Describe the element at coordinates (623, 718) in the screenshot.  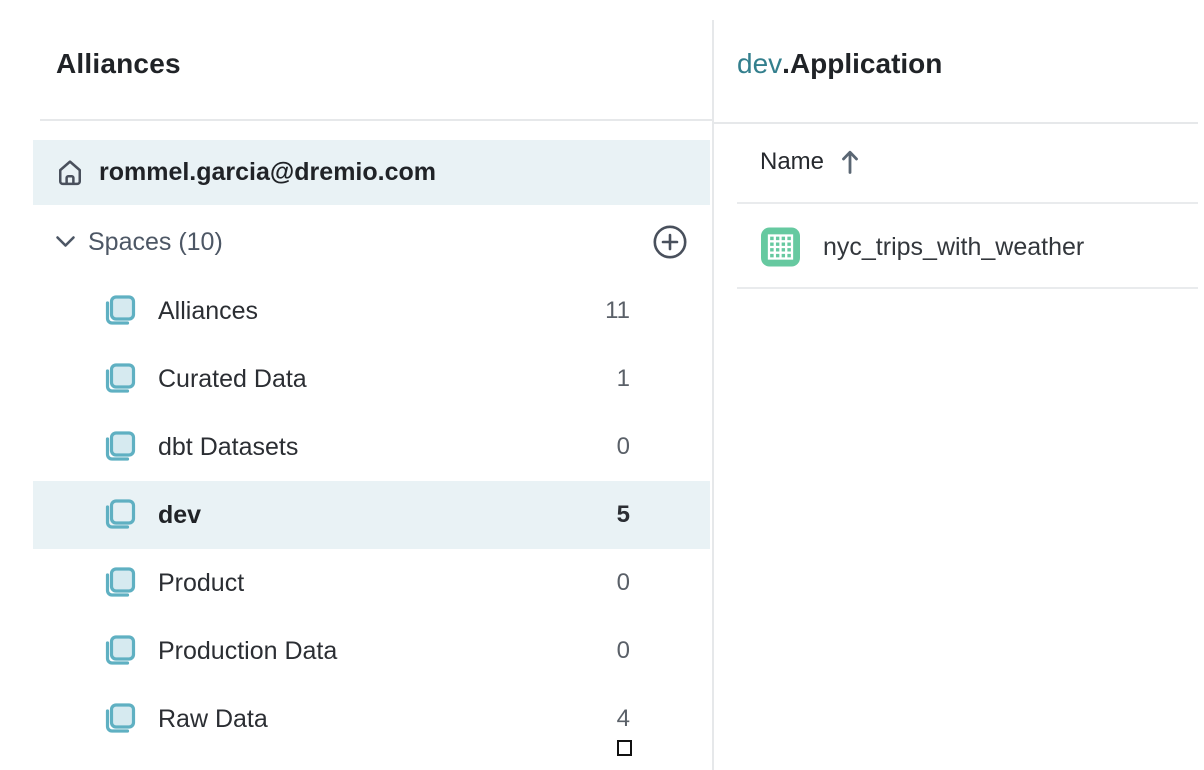
I see `item-count-badge: 4` at that location.